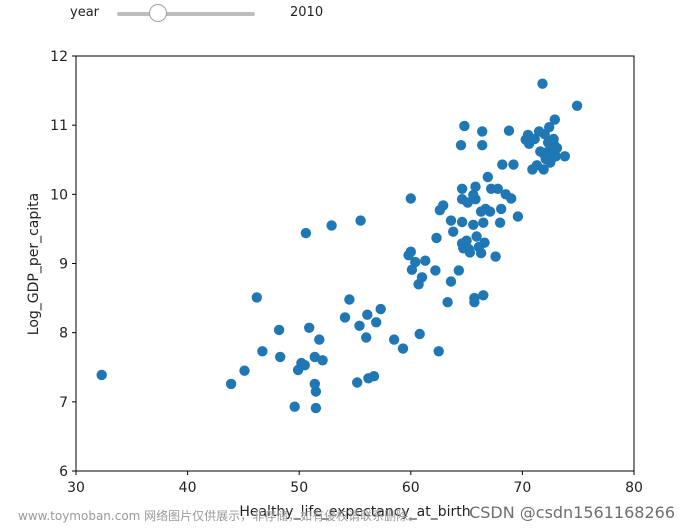 The width and height of the screenshot is (689, 530). Describe the element at coordinates (59, 57) in the screenshot. I see `y-tick-label: 12` at that location.